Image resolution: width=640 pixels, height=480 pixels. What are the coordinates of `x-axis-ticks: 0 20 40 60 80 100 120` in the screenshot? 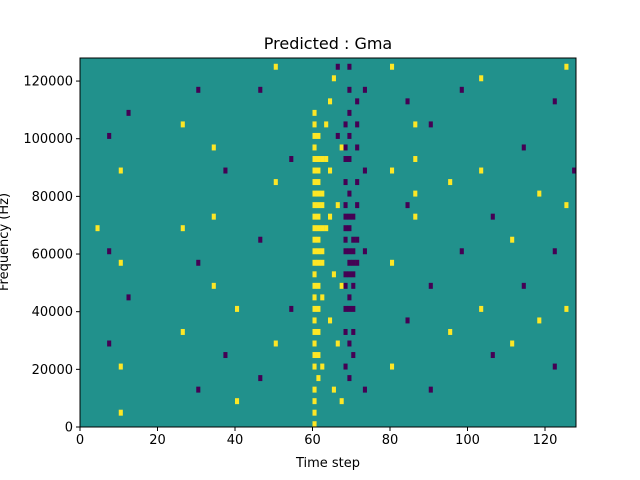 It's located at (317, 437).